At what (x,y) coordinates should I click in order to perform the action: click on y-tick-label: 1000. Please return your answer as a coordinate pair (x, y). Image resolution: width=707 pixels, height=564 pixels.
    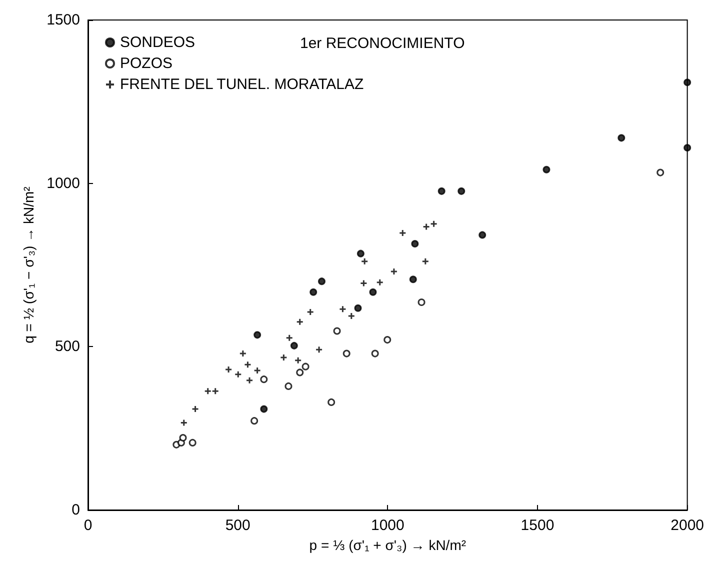
    Looking at the image, I should click on (63, 183).